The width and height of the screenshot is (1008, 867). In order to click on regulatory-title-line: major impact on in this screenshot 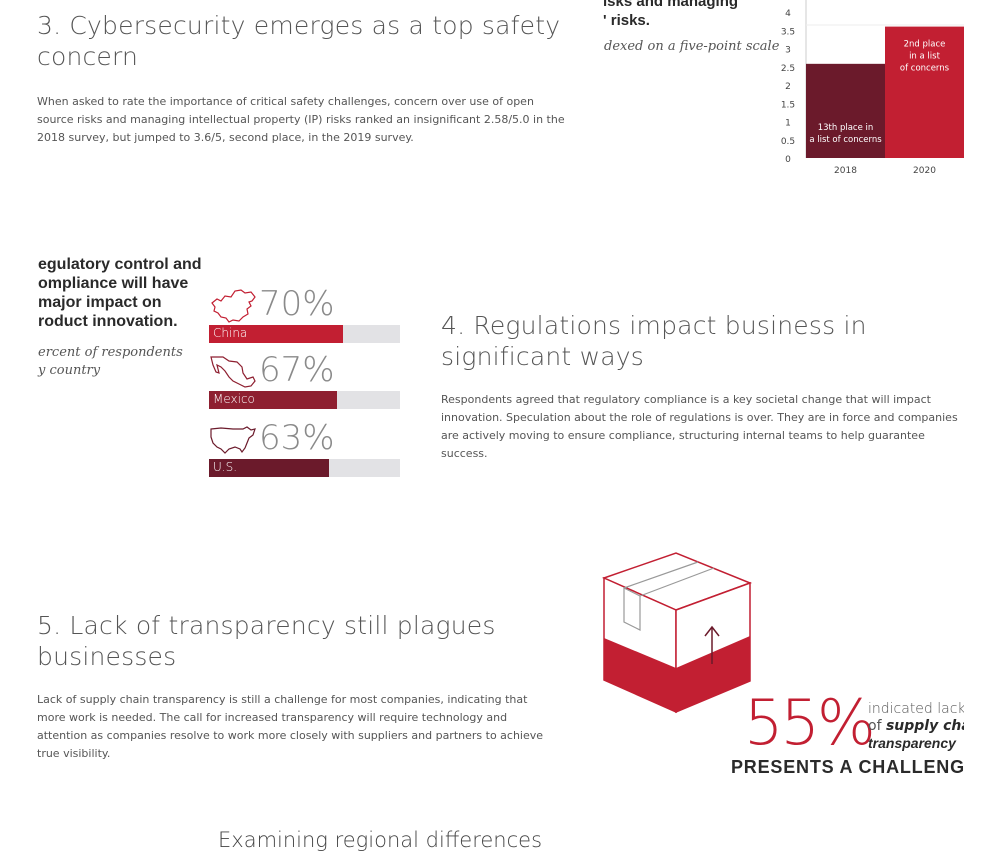, I will do `click(100, 302)`.